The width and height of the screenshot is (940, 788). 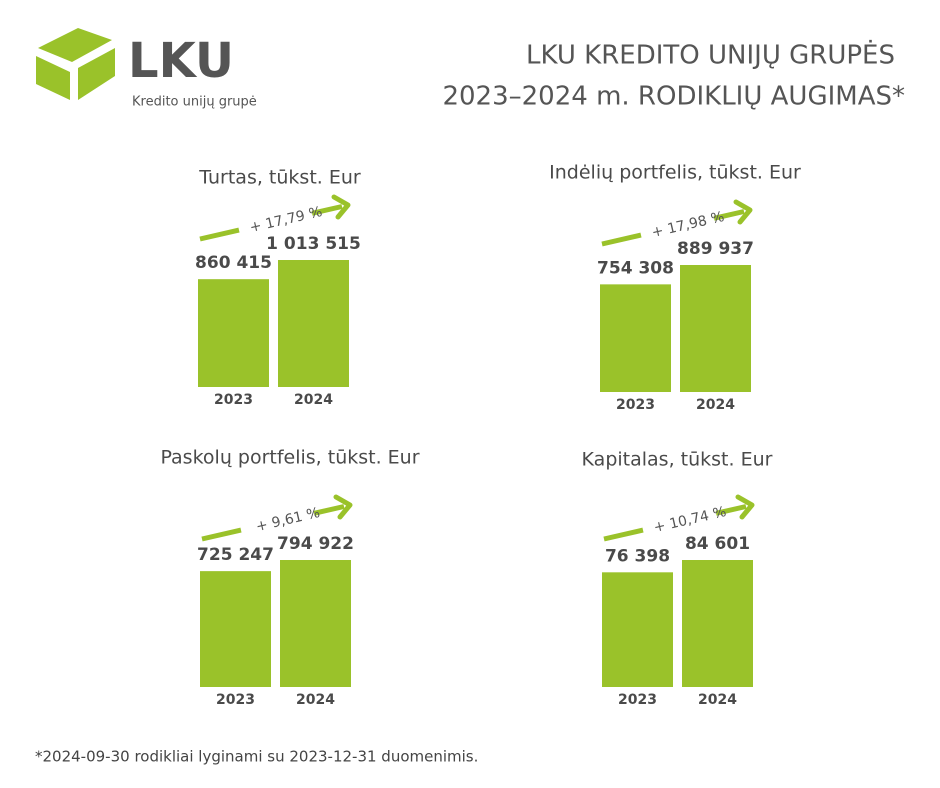 What do you see at coordinates (75, 64) in the screenshot?
I see `logo-mark` at bounding box center [75, 64].